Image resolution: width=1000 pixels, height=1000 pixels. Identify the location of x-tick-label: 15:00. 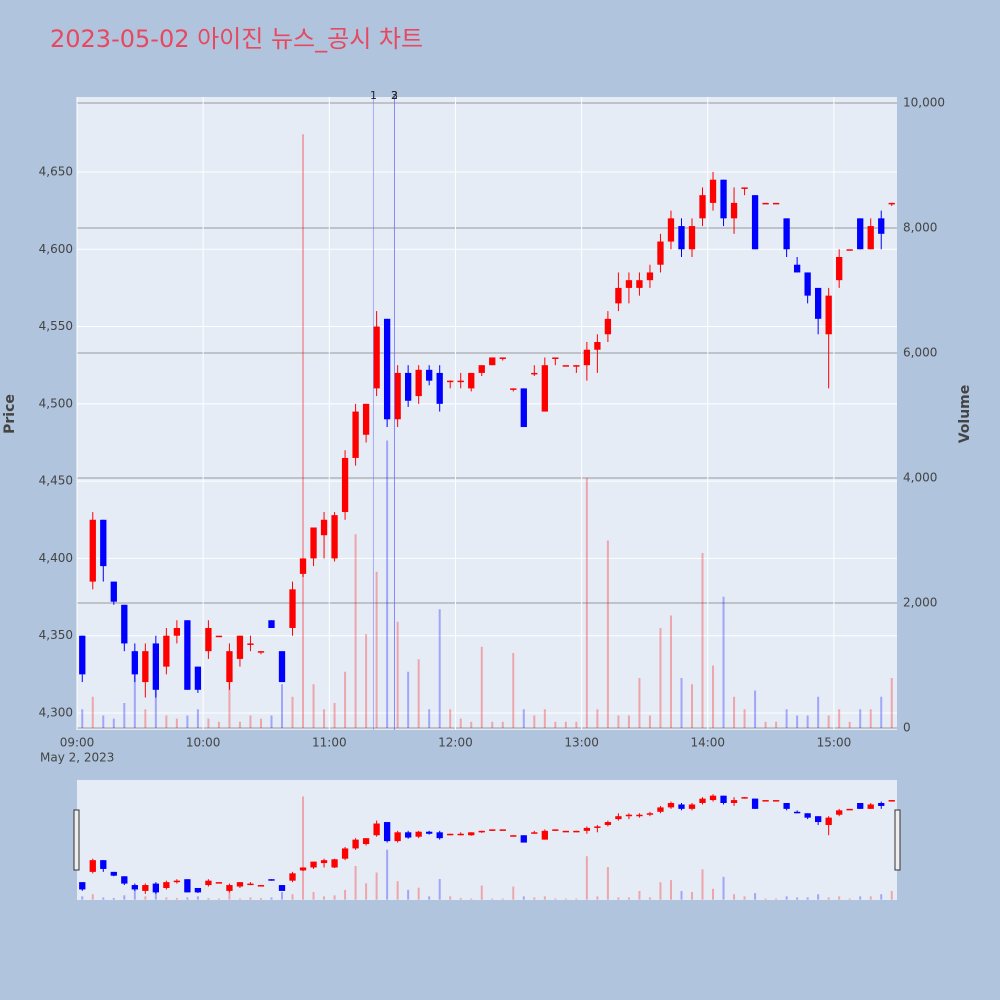
(834, 743).